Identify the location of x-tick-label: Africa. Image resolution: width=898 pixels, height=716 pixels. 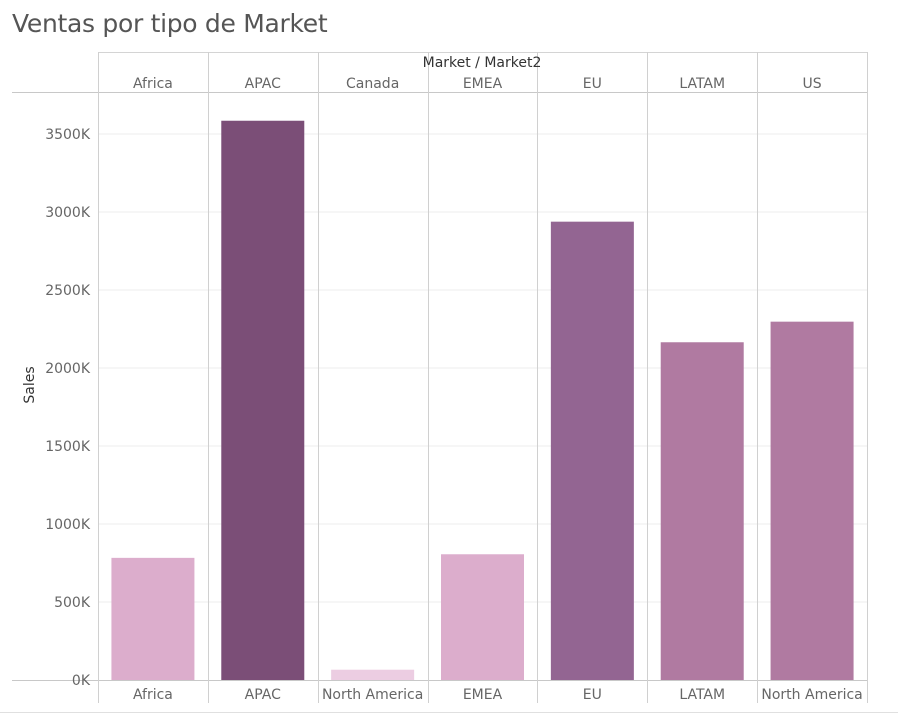
(153, 695).